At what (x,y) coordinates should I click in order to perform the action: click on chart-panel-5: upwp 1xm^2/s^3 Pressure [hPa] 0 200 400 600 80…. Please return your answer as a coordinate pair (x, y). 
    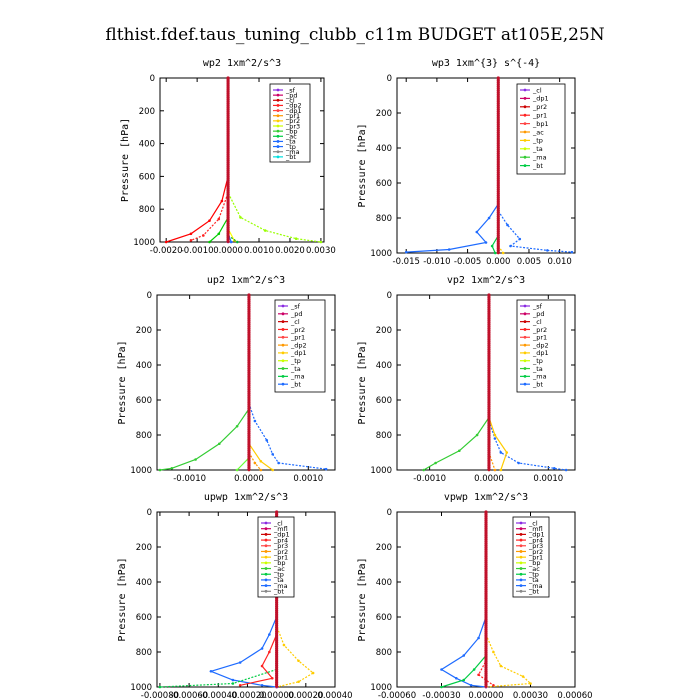
    Looking at the image, I should click on (235, 596).